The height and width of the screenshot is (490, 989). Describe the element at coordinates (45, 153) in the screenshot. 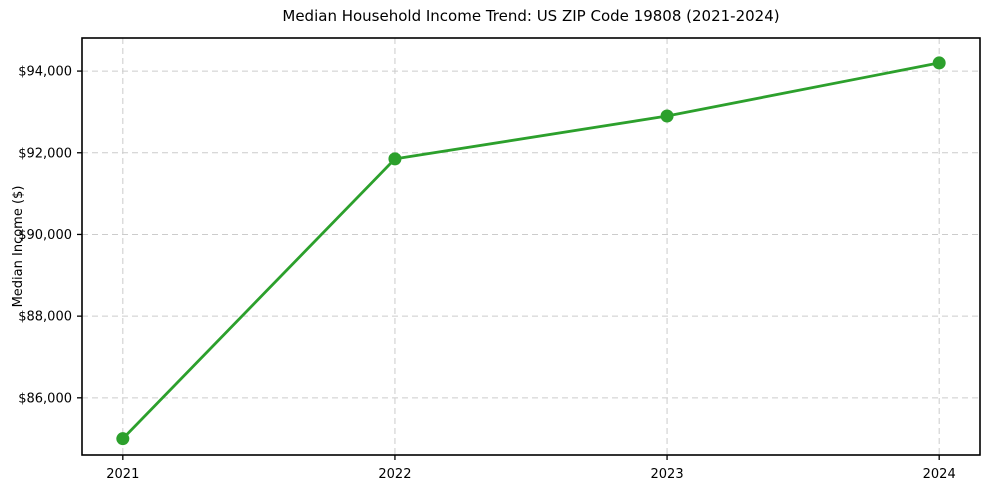

I see `y-tick-label: $92,000` at that location.